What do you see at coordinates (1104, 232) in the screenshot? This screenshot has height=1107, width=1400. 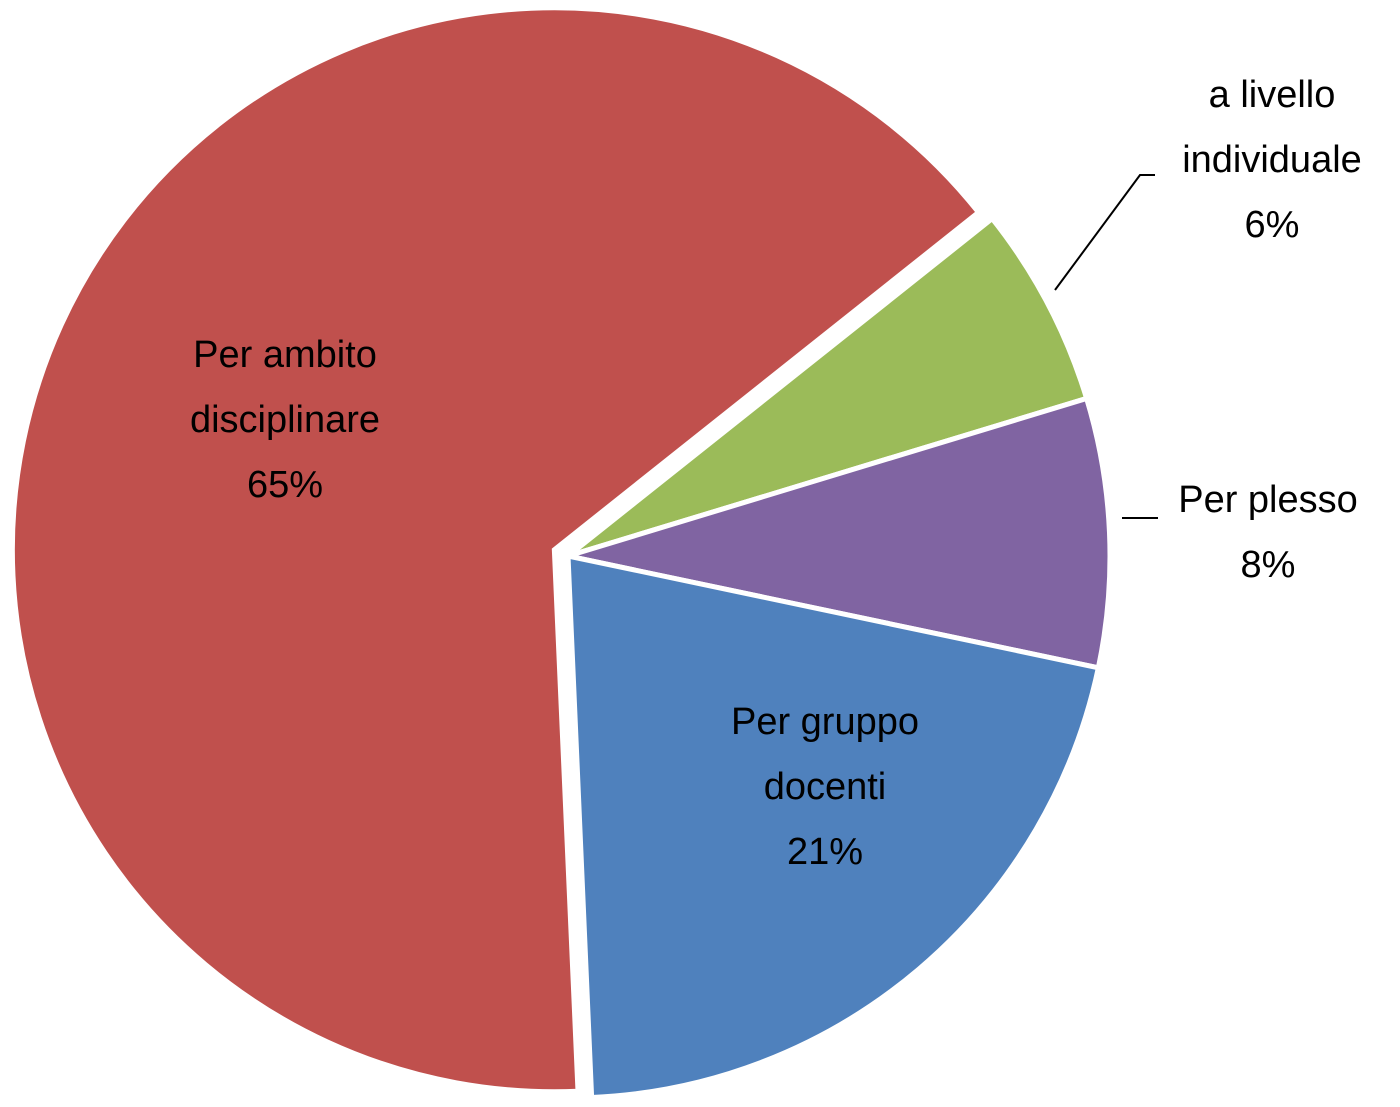 I see `leader-line` at bounding box center [1104, 232].